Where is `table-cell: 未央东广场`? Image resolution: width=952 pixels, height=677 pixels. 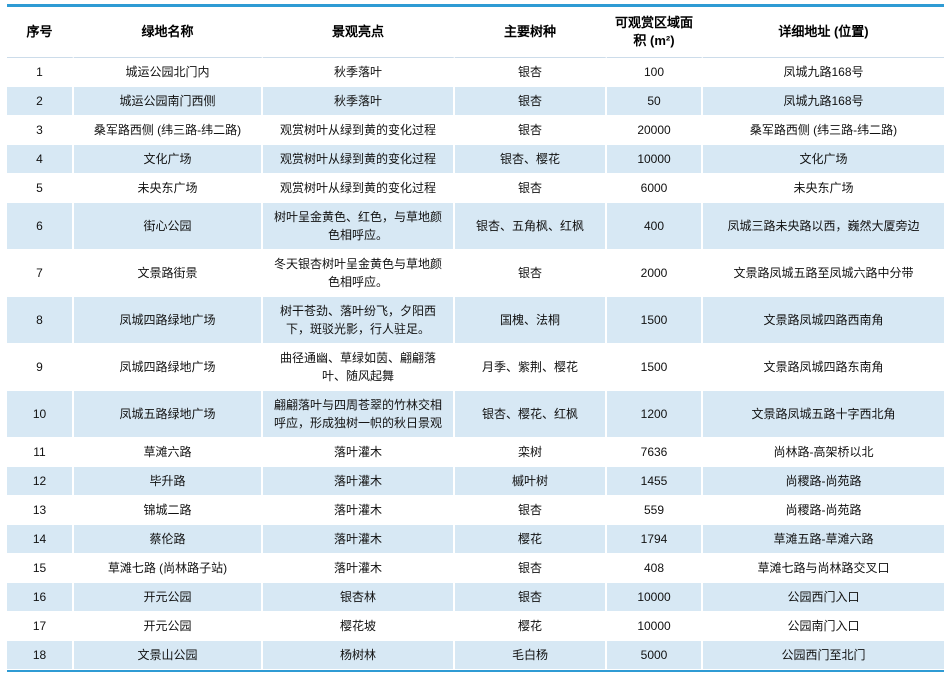
table-cell: 未央东广场 is located at coordinates (823, 188).